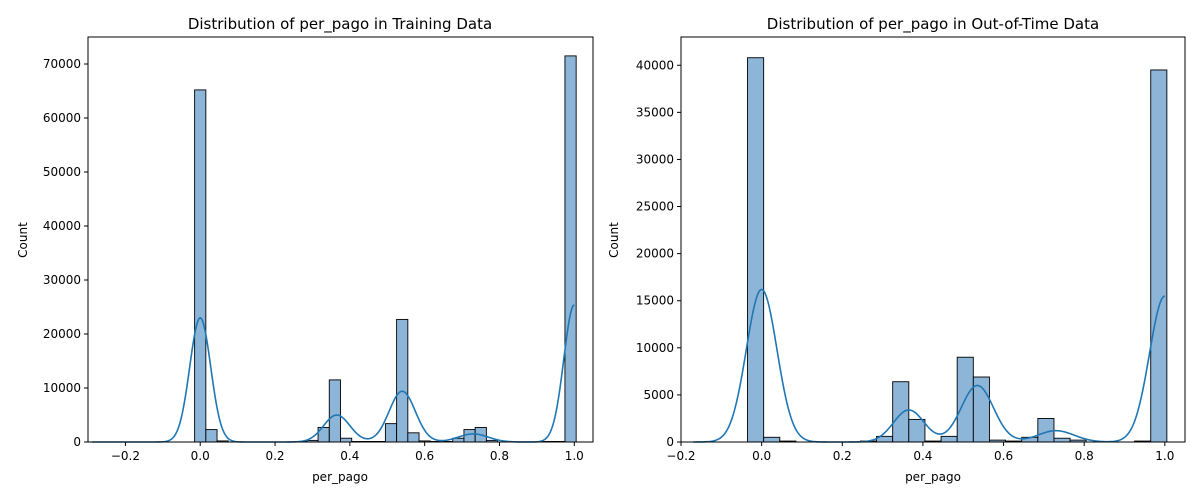 The image size is (1200, 500). I want to click on y-tick-label: 15000, so click(655, 301).